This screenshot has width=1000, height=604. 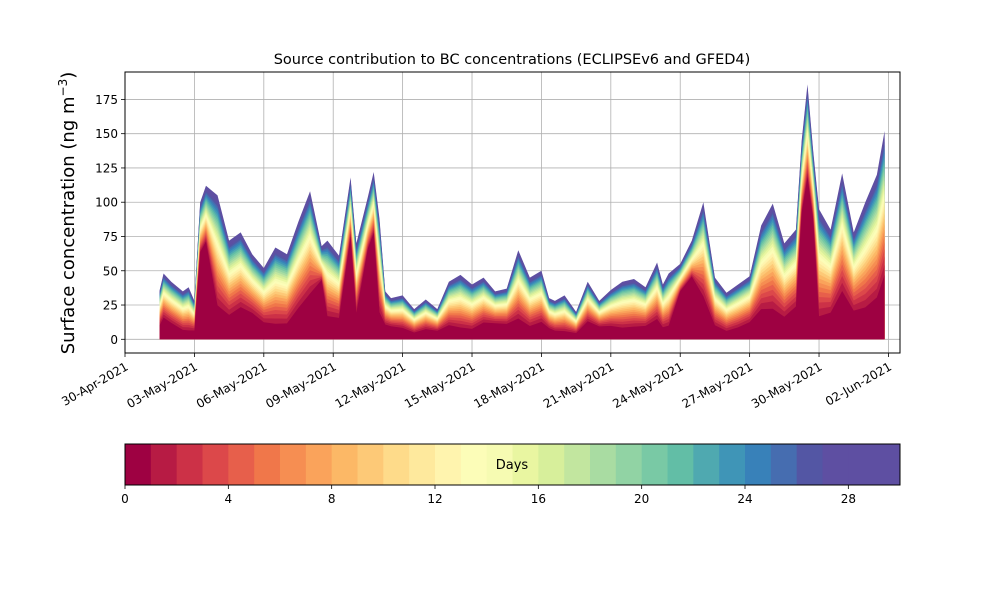 What do you see at coordinates (114, 340) in the screenshot?
I see `y-tick-label: 0` at bounding box center [114, 340].